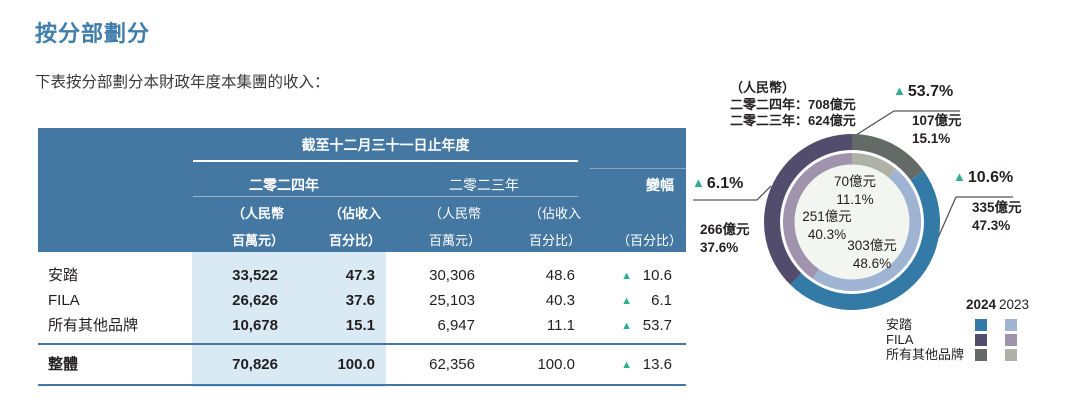  Describe the element at coordinates (560, 275) in the screenshot. I see `pct-2023: 48.6` at that location.